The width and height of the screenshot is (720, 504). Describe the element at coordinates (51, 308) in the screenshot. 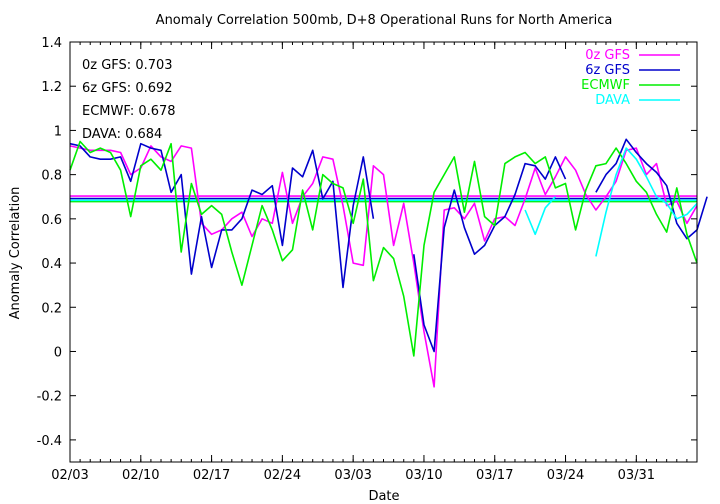

I see `y-tick-label: 0.2` at that location.